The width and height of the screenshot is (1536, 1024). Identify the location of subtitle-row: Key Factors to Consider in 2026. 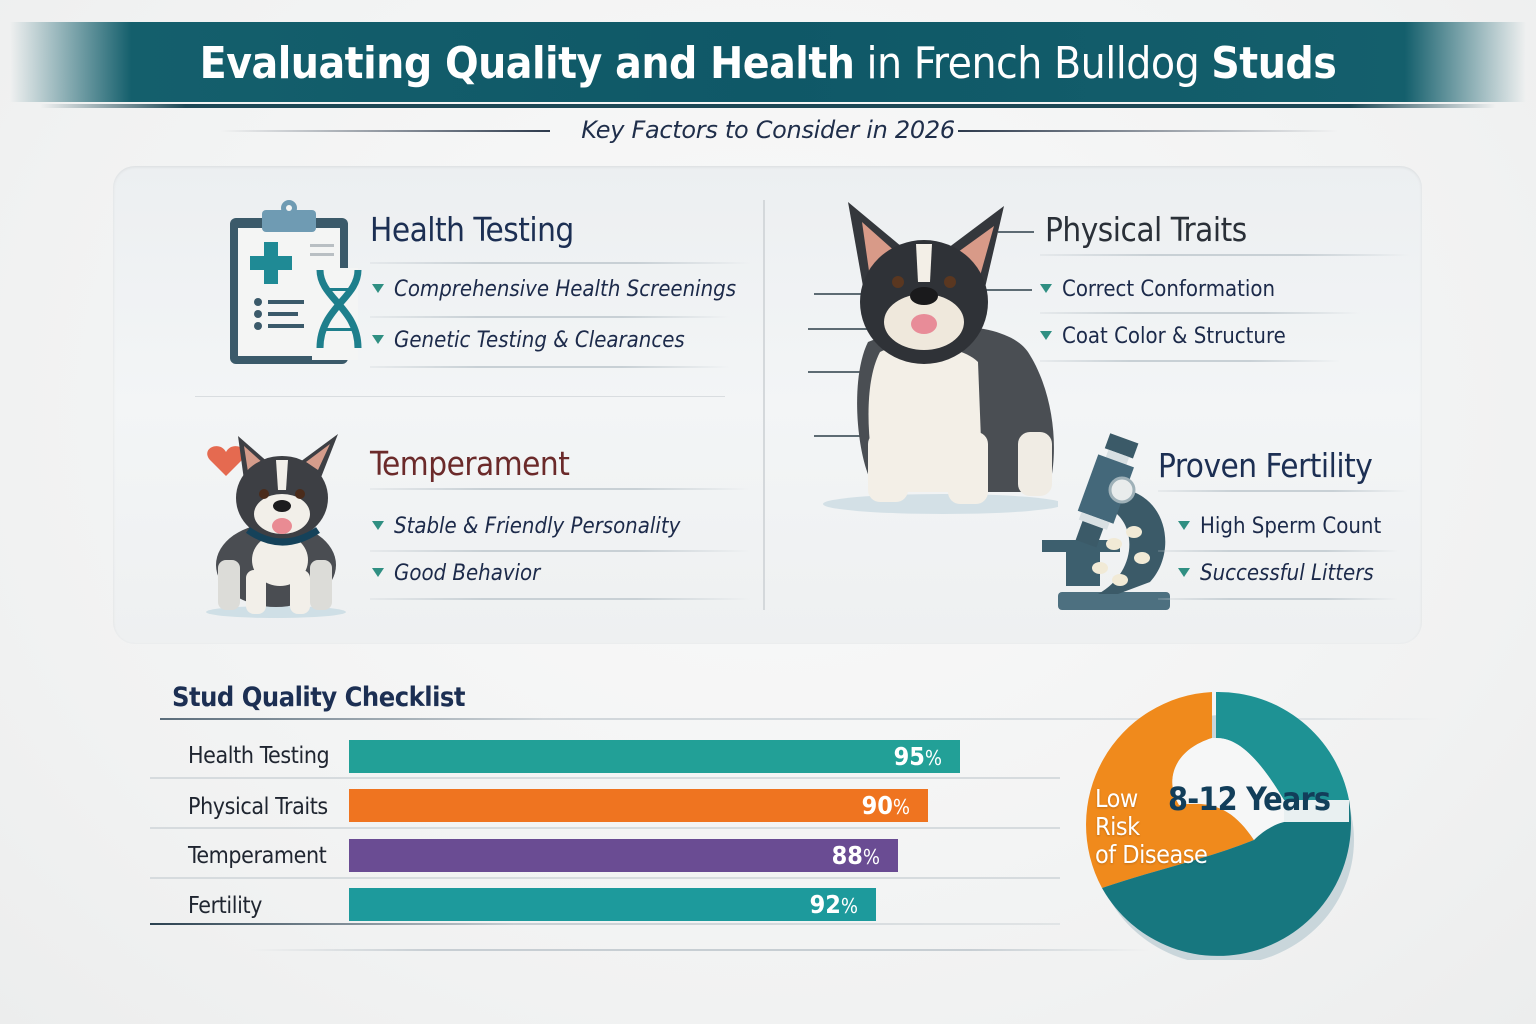
(768, 132).